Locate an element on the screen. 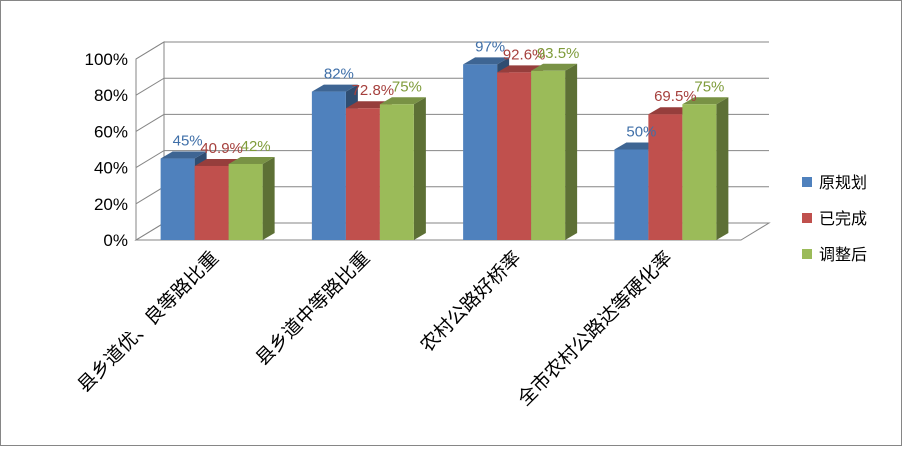 This screenshot has height=450, width=902. y-tick-label: 100% is located at coordinates (106, 59).